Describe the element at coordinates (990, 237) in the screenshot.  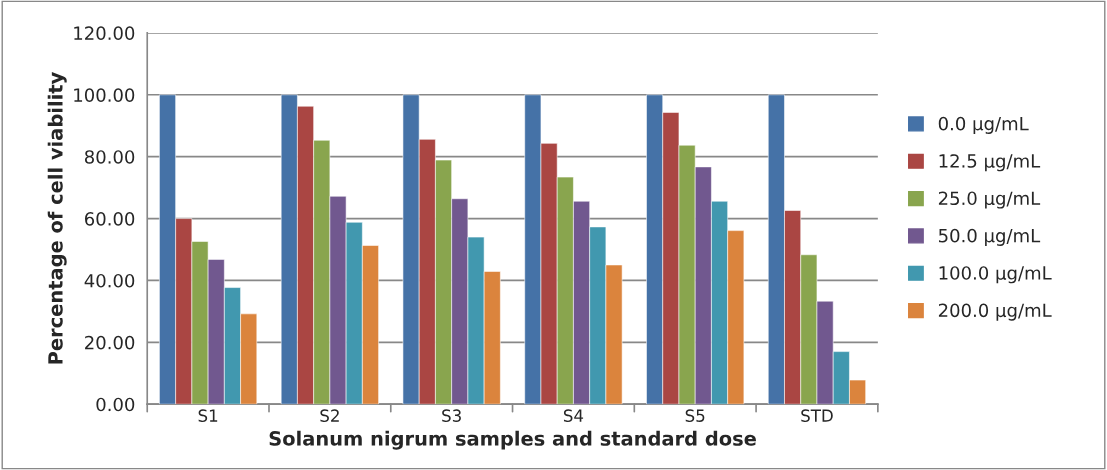
I see `legend-label: 50.0 µg/mL` at that location.